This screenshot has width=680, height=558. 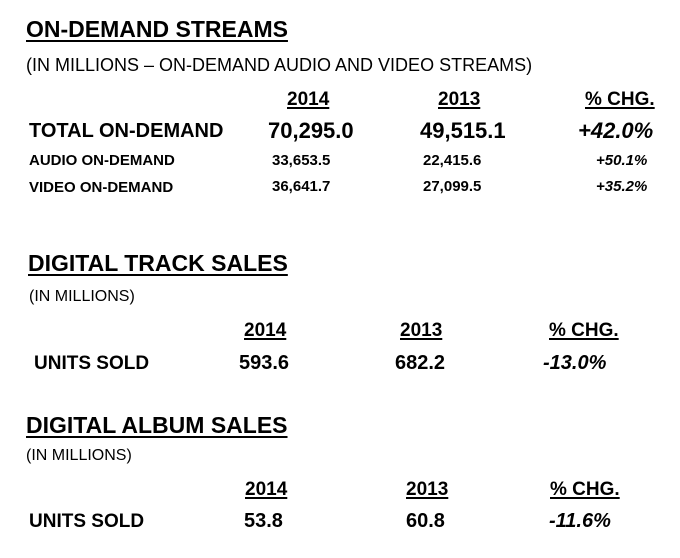 What do you see at coordinates (421, 330) in the screenshot?
I see `tracks-col-2013: 2013` at bounding box center [421, 330].